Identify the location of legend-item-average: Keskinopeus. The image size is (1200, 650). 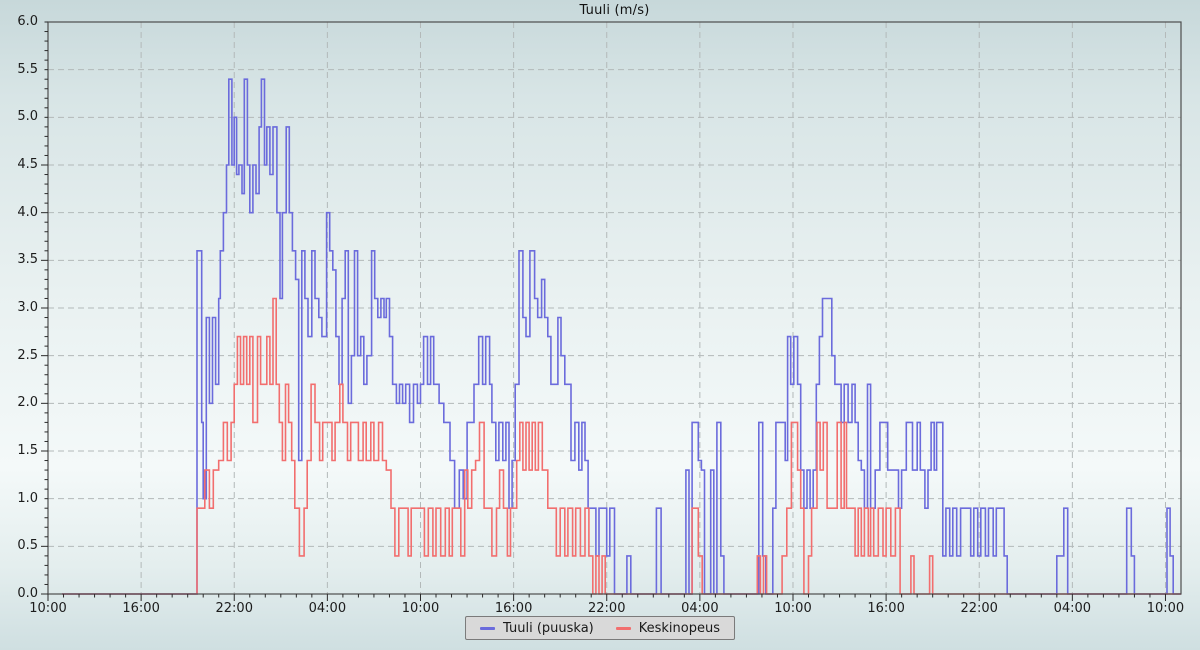
(667, 628).